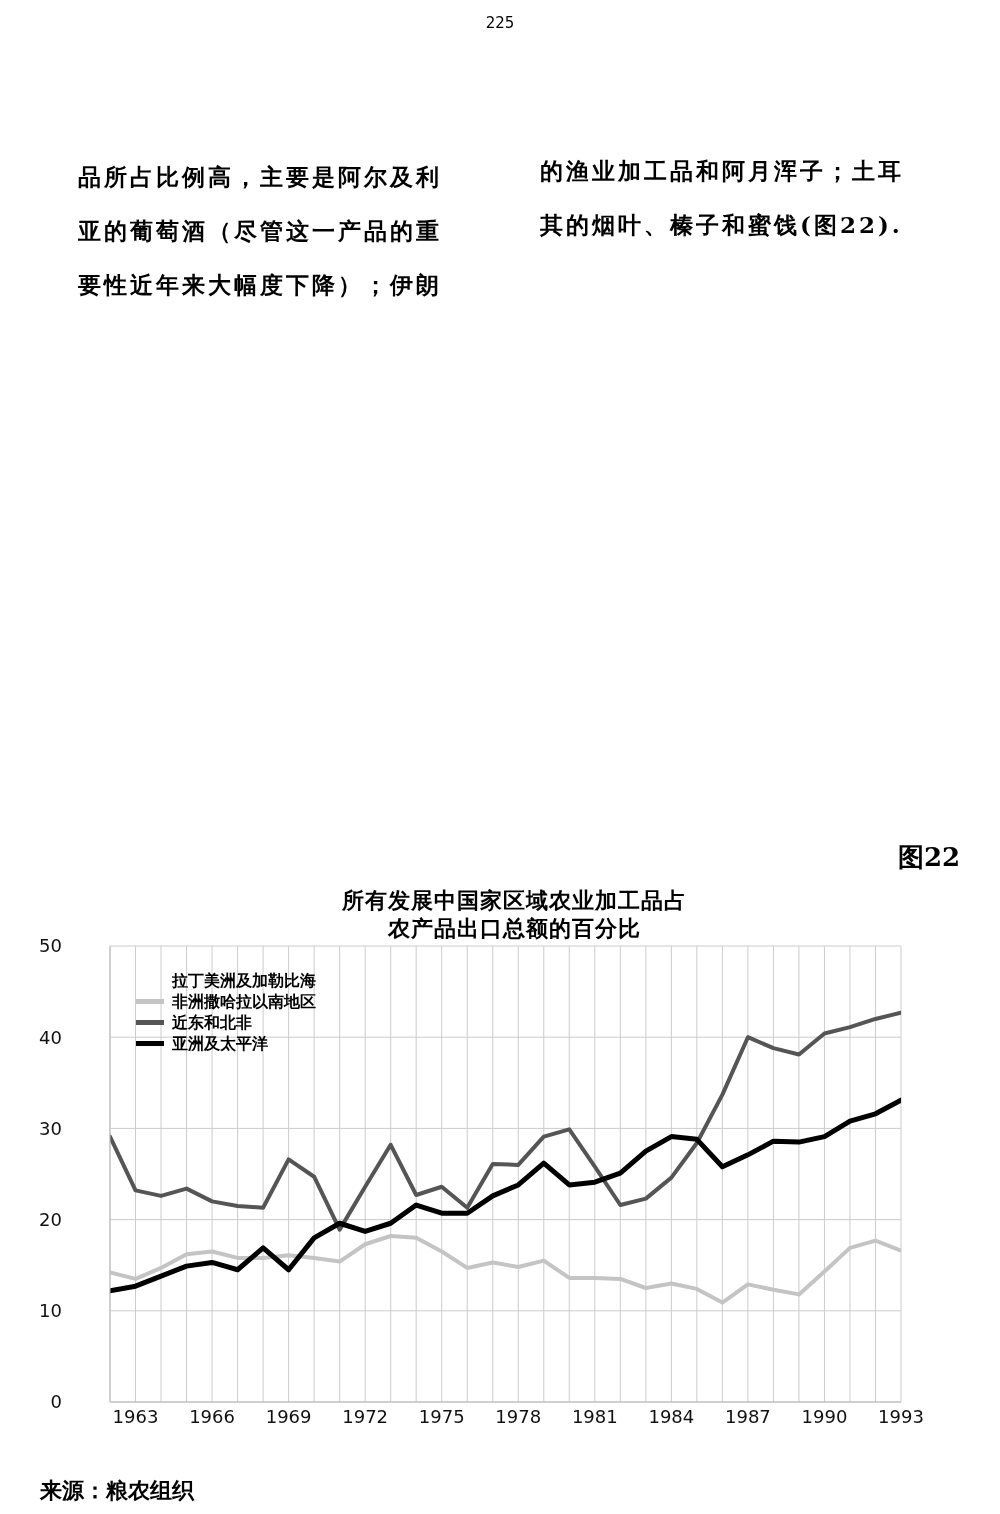 The height and width of the screenshot is (1514, 1000). What do you see at coordinates (50, 946) in the screenshot?
I see `y-tick-label: 50` at bounding box center [50, 946].